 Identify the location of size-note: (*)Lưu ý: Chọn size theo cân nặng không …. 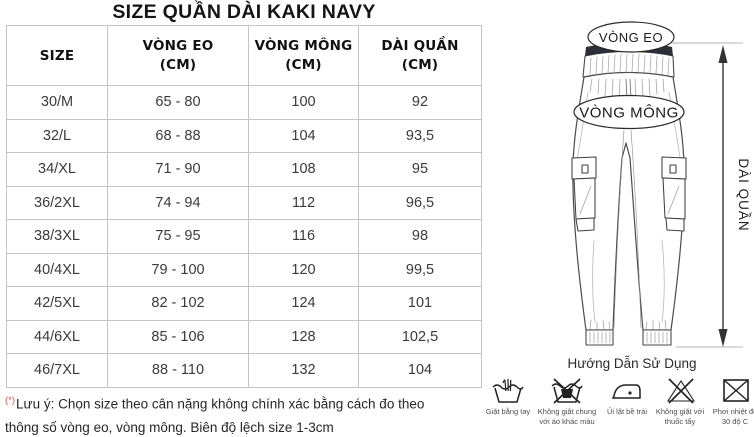
(227, 413).